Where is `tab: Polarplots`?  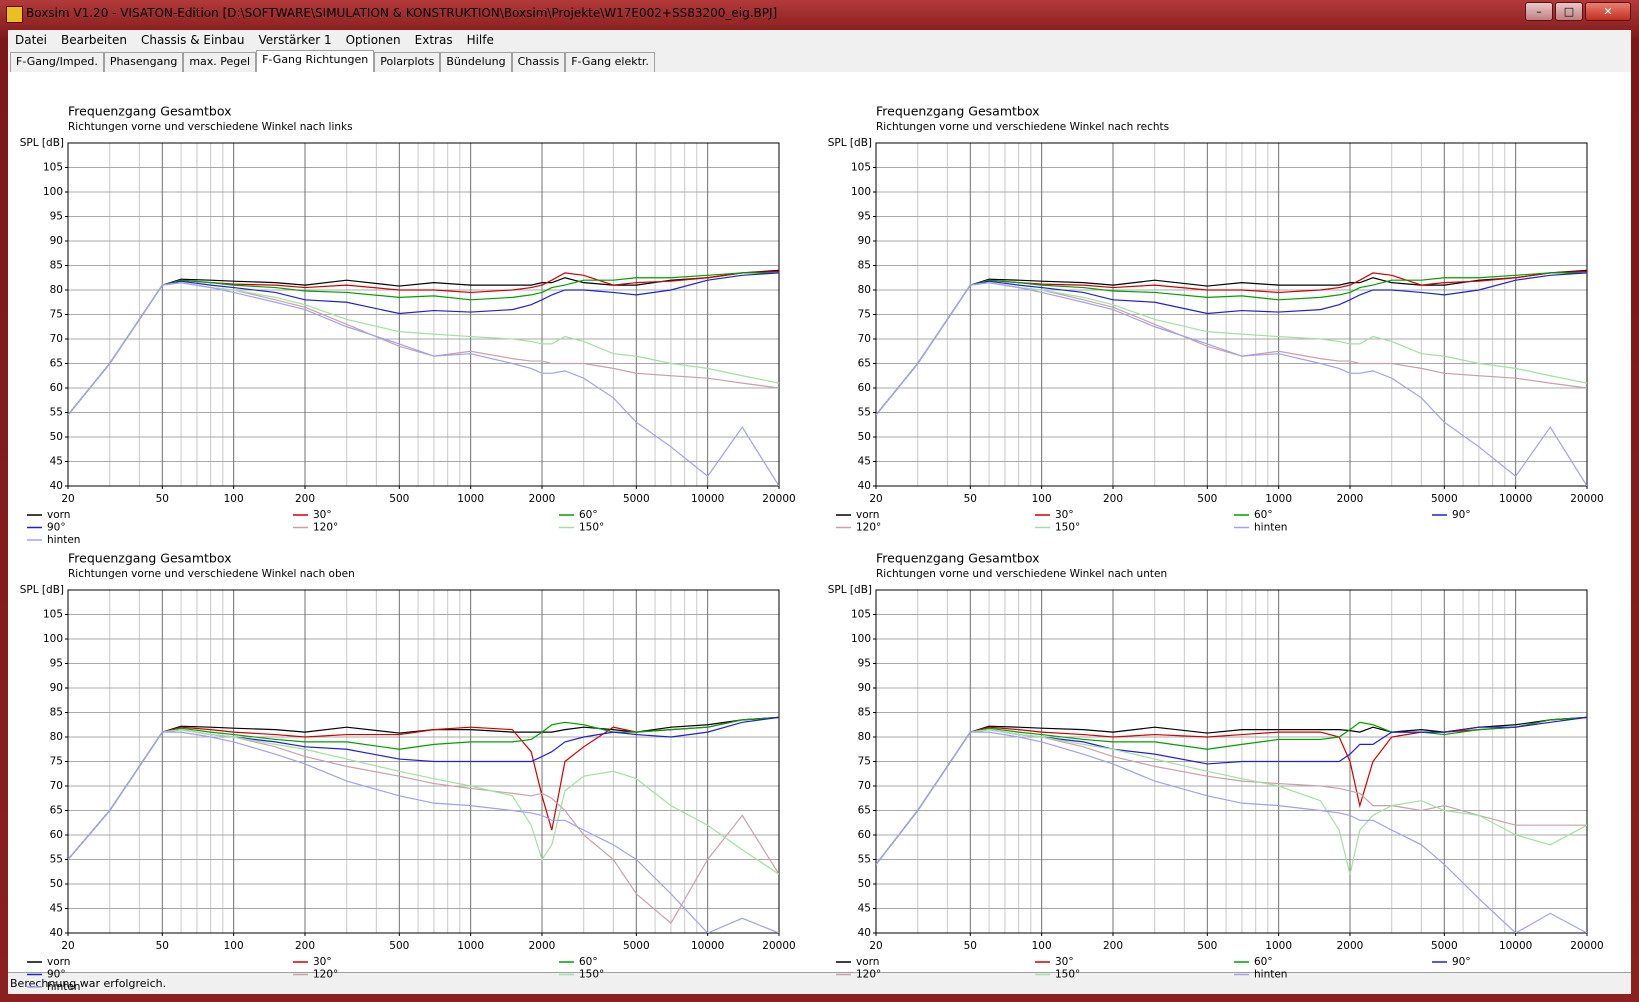 tab: Polarplots is located at coordinates (407, 62).